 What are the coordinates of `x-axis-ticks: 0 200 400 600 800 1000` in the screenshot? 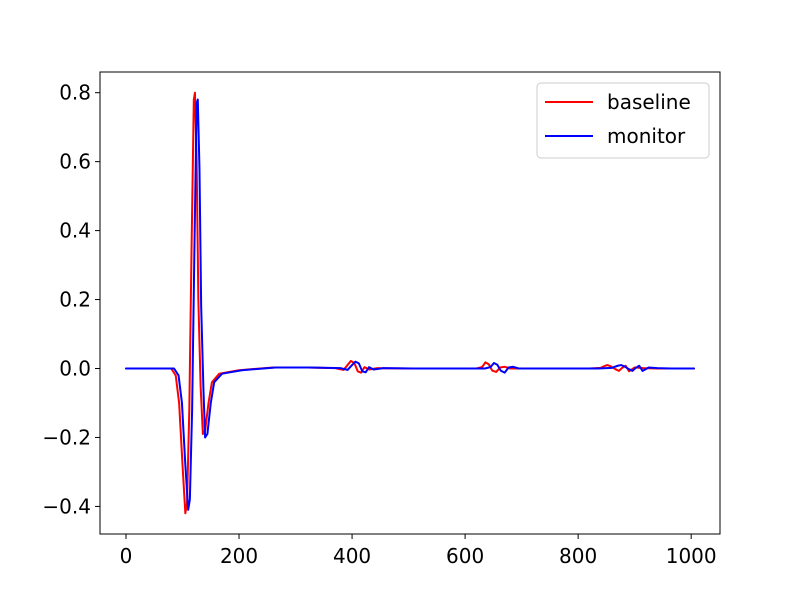 It's located at (418, 551).